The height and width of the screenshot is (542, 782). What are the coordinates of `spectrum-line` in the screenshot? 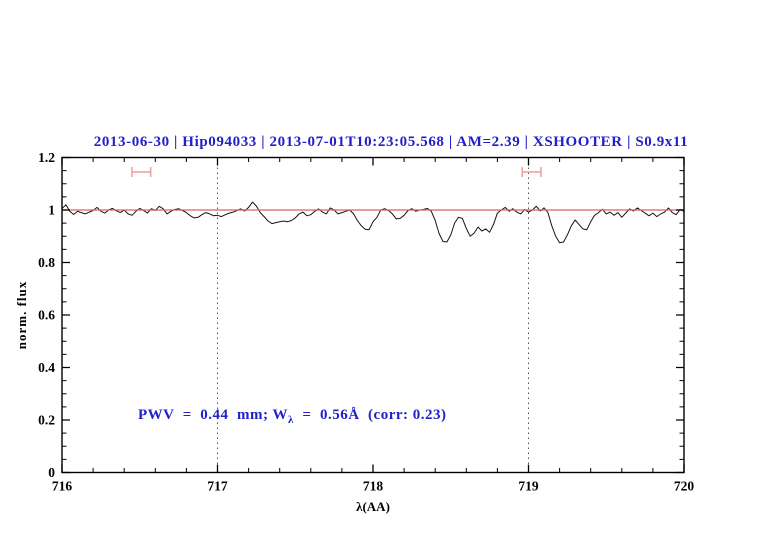 It's located at (373, 222).